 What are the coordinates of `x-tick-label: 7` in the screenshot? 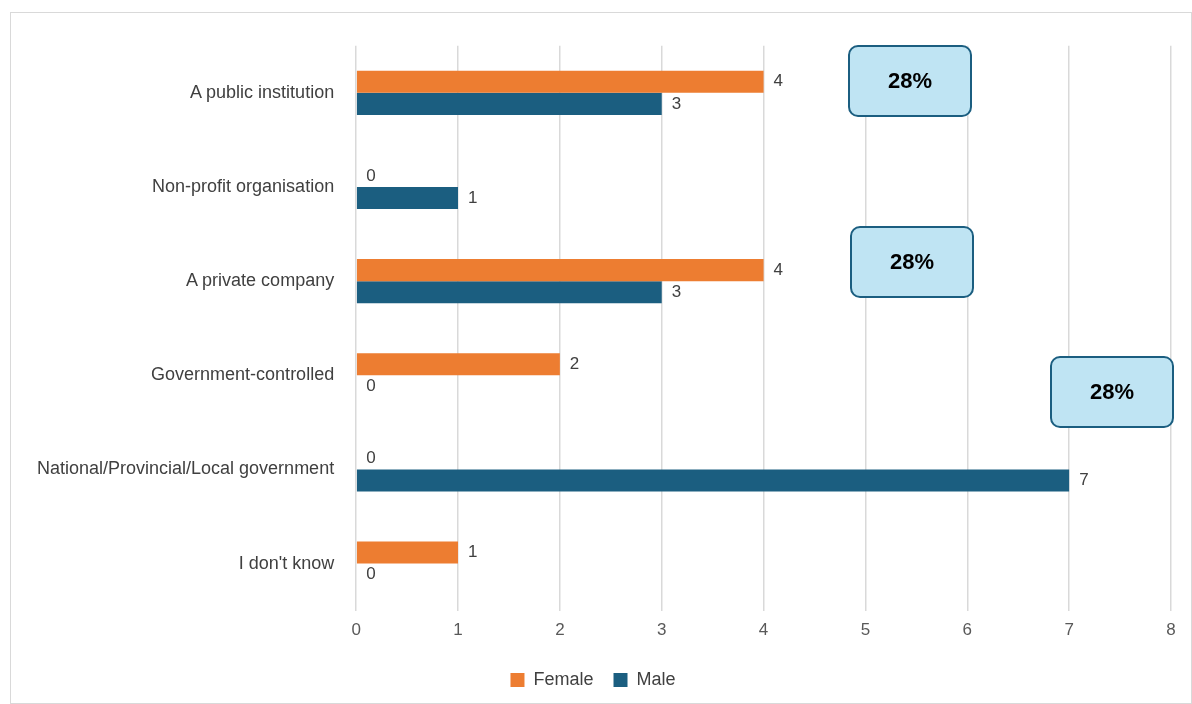 It's located at (1069, 630).